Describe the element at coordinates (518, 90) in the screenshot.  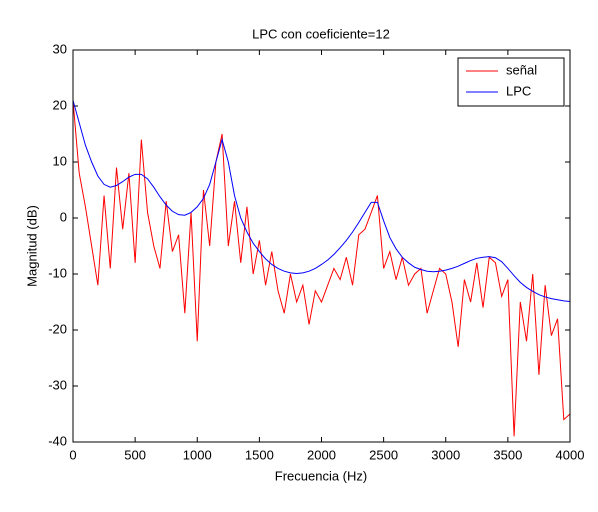
I see `legend-label: LPC` at that location.